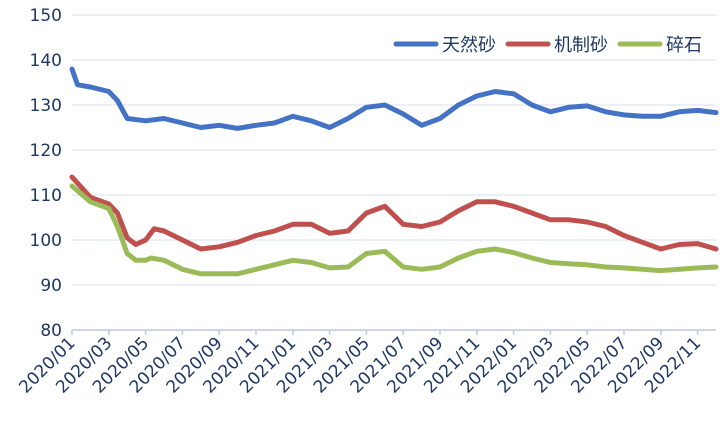 This screenshot has width=720, height=432. I want to click on y-tick-label: 150, so click(46, 16).